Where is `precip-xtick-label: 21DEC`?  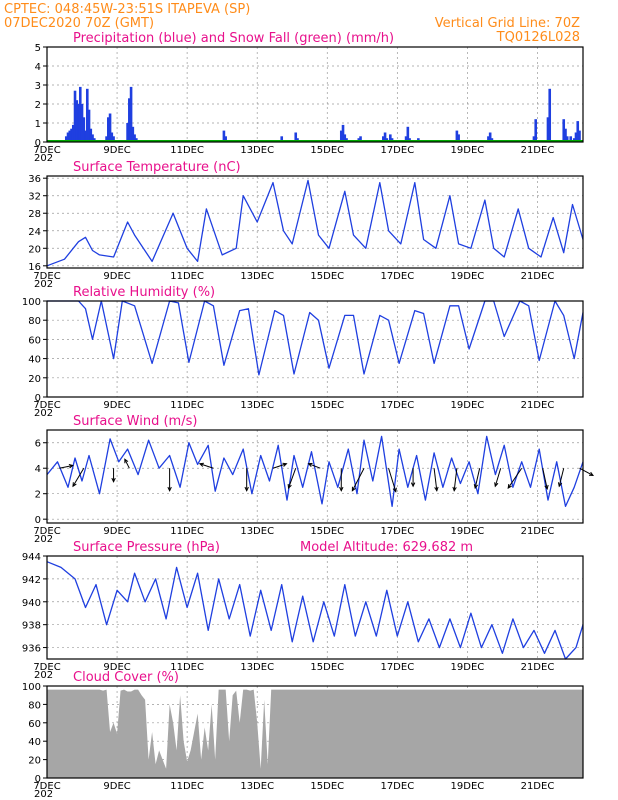 precip-xtick-label: 21DEC is located at coordinates (538, 150).